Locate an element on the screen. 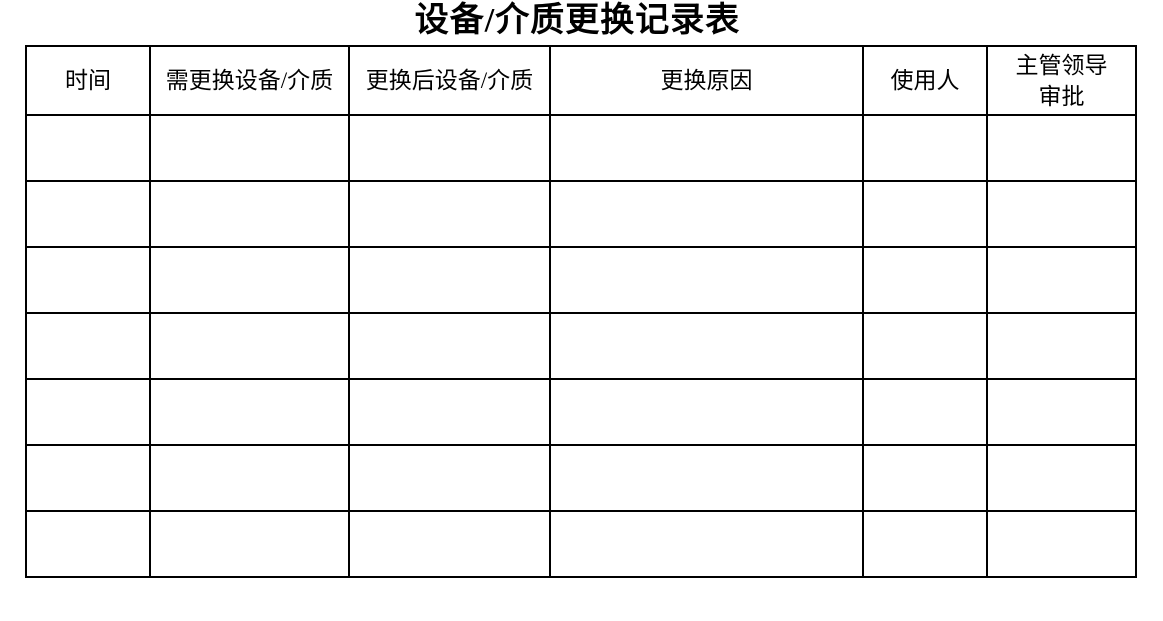 The image size is (1163, 621). header-label-user: 使用人 is located at coordinates (925, 80).